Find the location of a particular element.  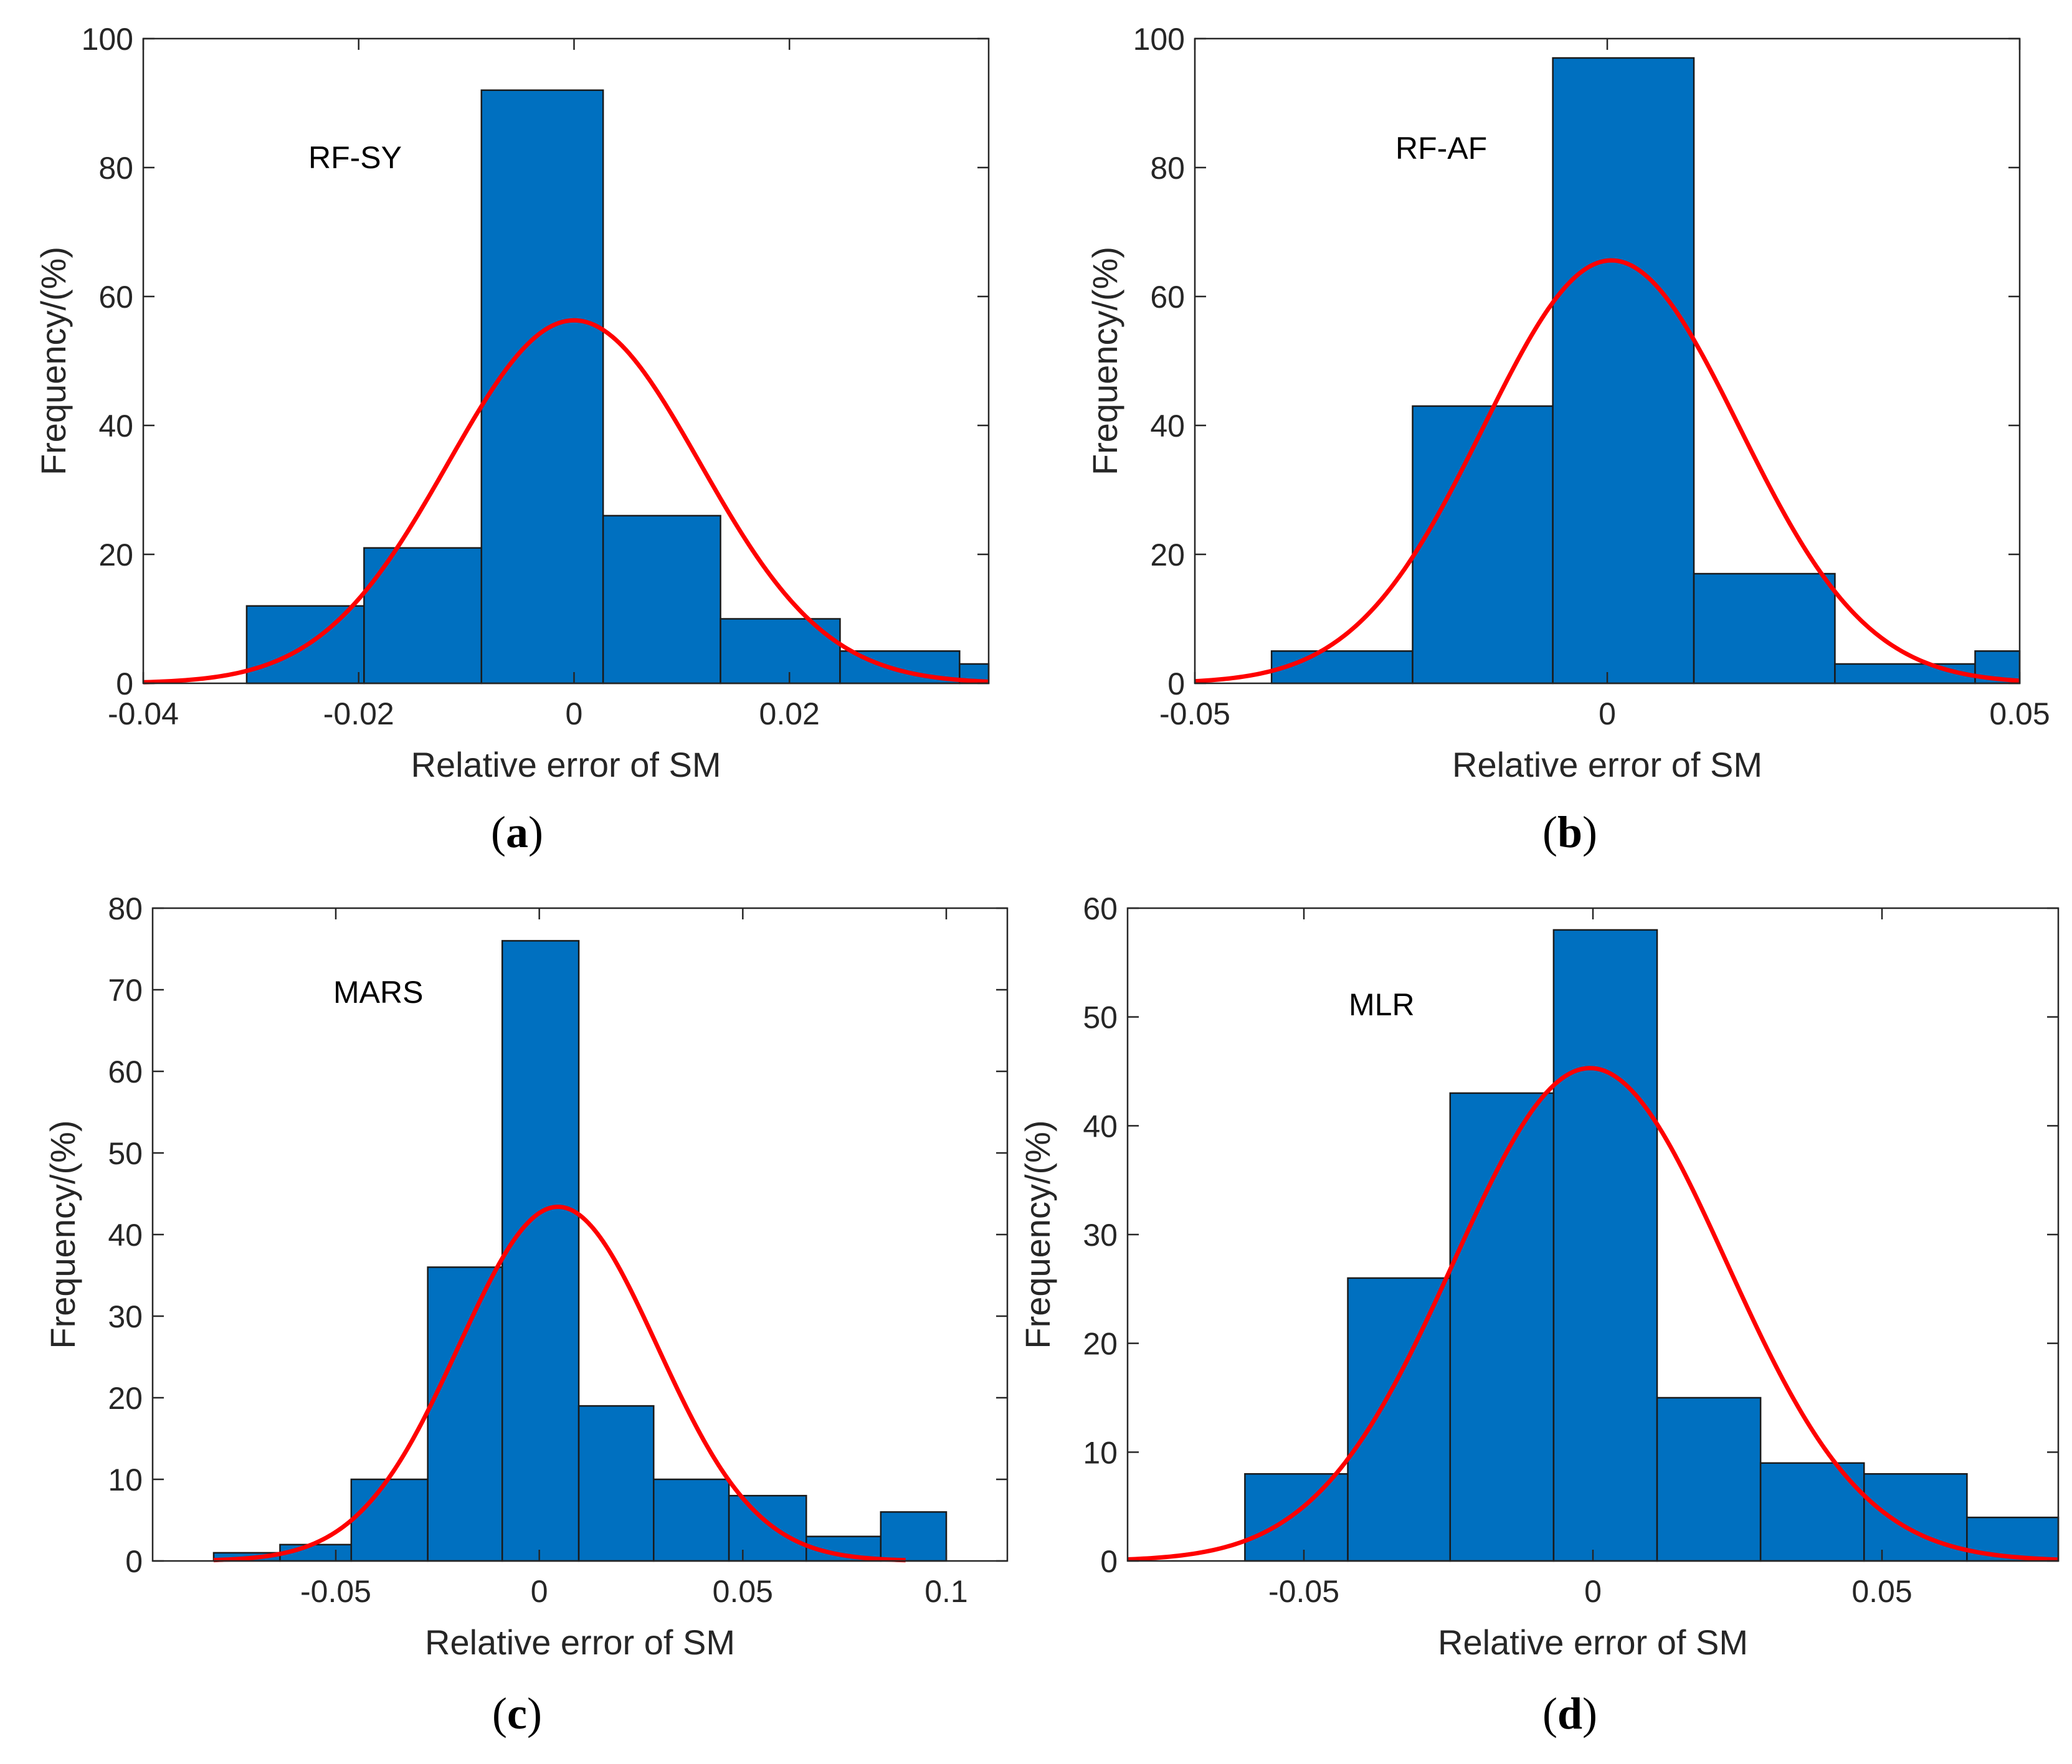

panel-caption: (d) is located at coordinates (1569, 1713).